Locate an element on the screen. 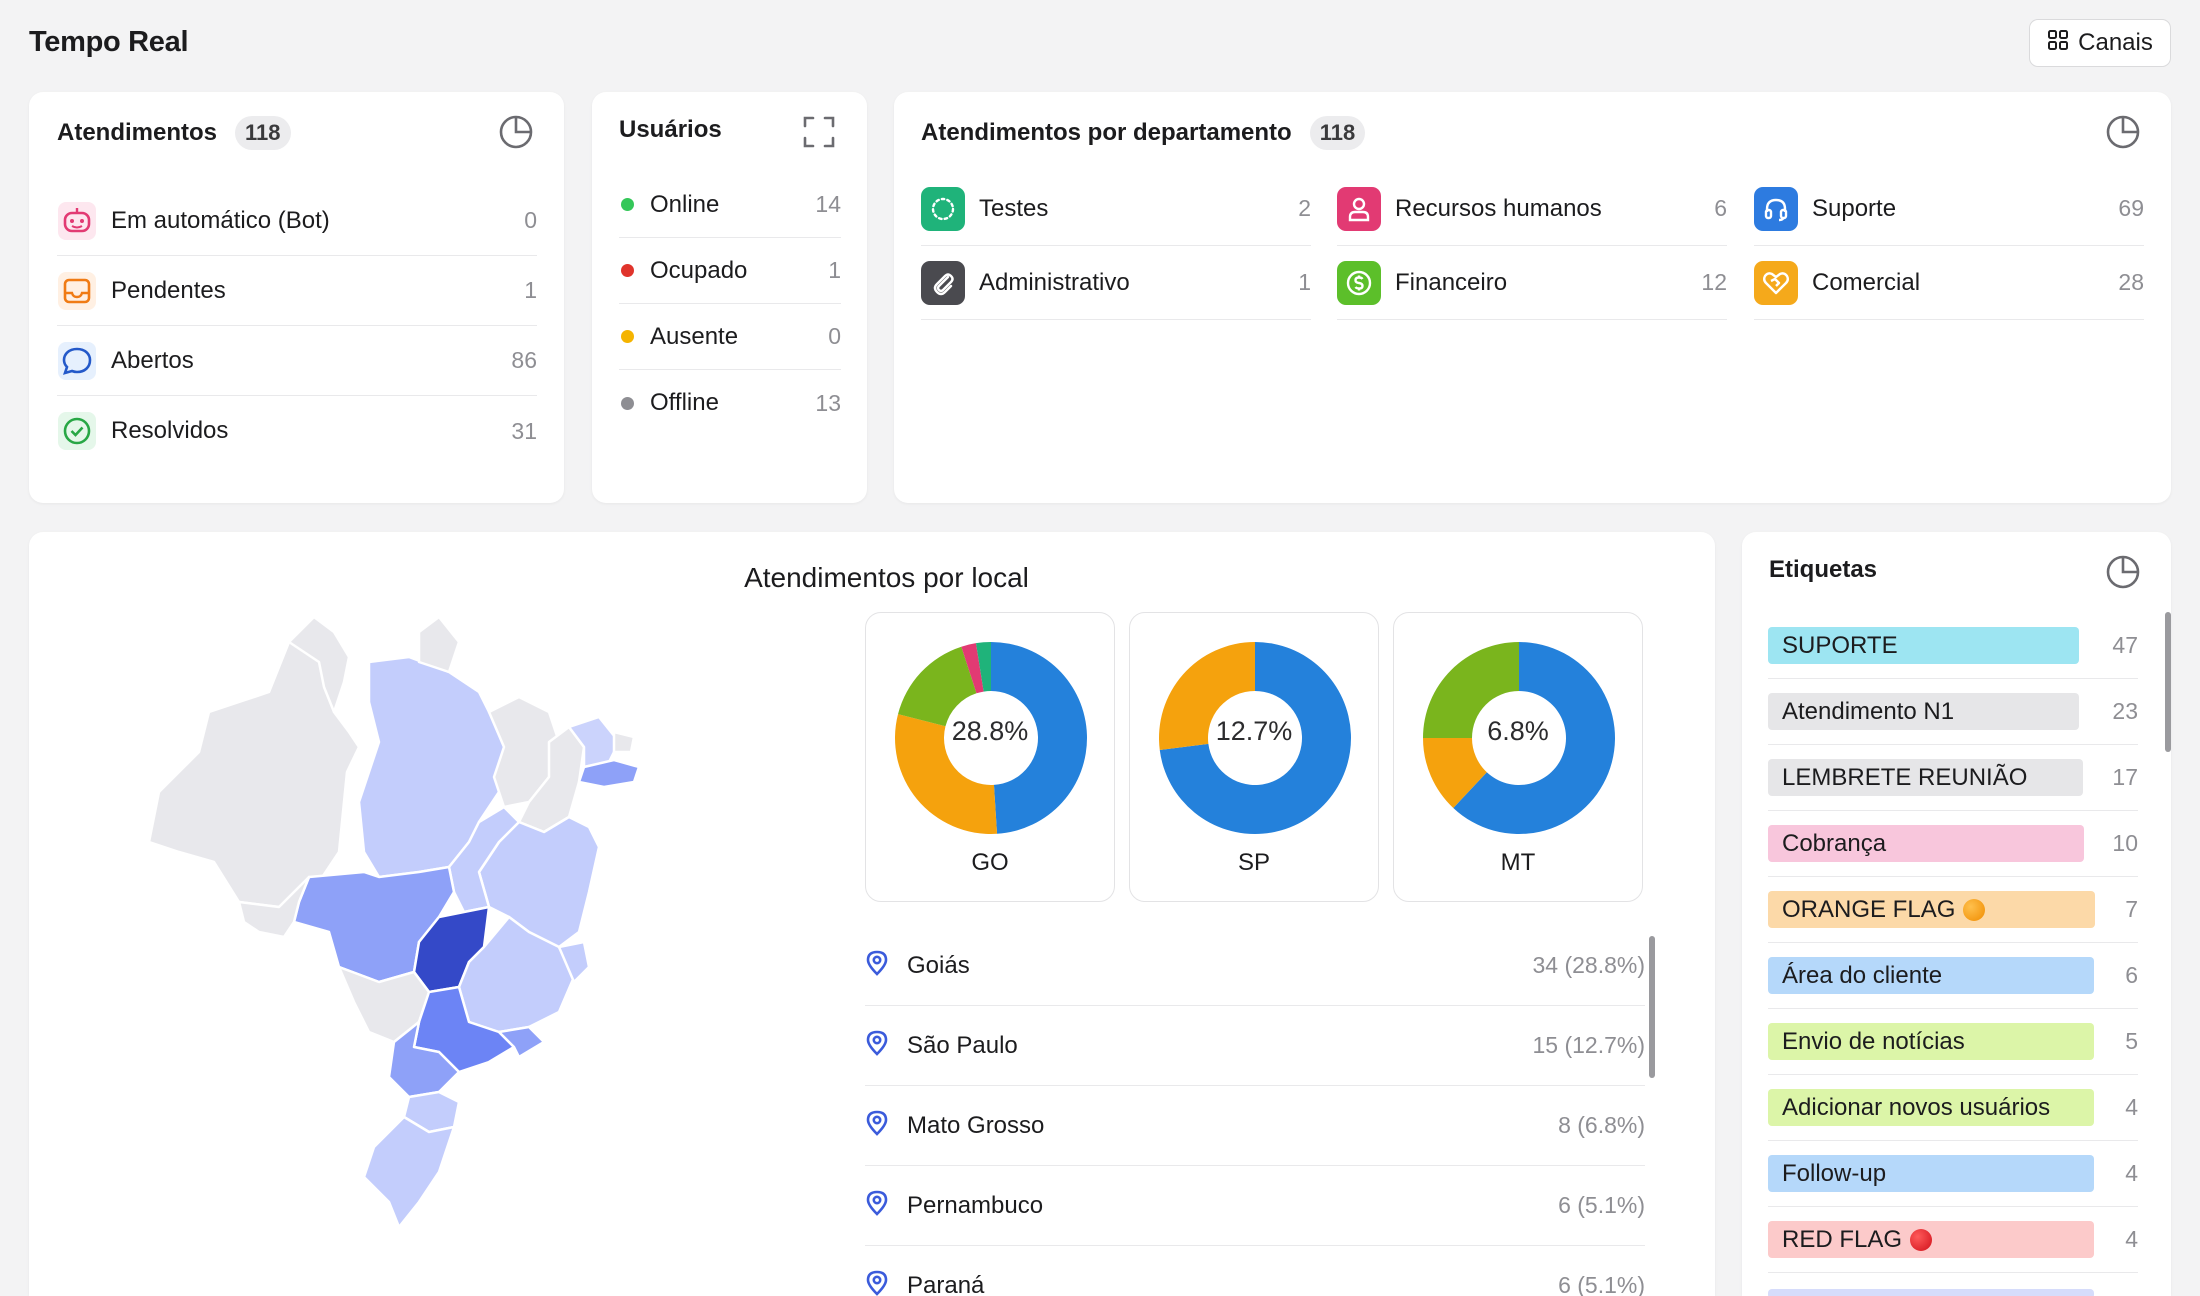 The height and width of the screenshot is (1296, 2200). state-es is located at coordinates (574, 962).